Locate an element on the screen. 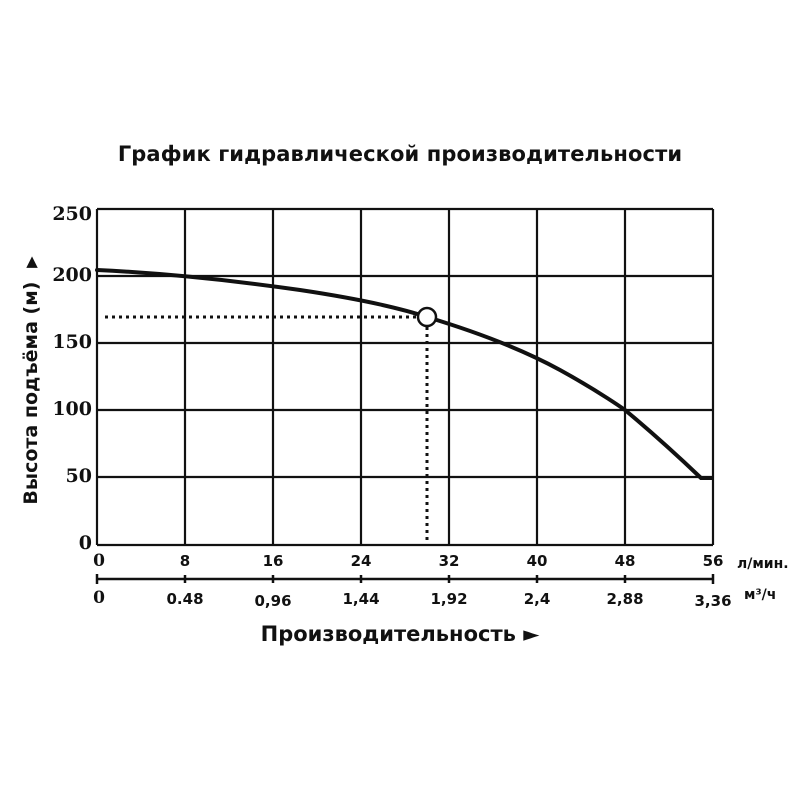 The image size is (800, 800). operating-point-guides is located at coordinates (267, 430).